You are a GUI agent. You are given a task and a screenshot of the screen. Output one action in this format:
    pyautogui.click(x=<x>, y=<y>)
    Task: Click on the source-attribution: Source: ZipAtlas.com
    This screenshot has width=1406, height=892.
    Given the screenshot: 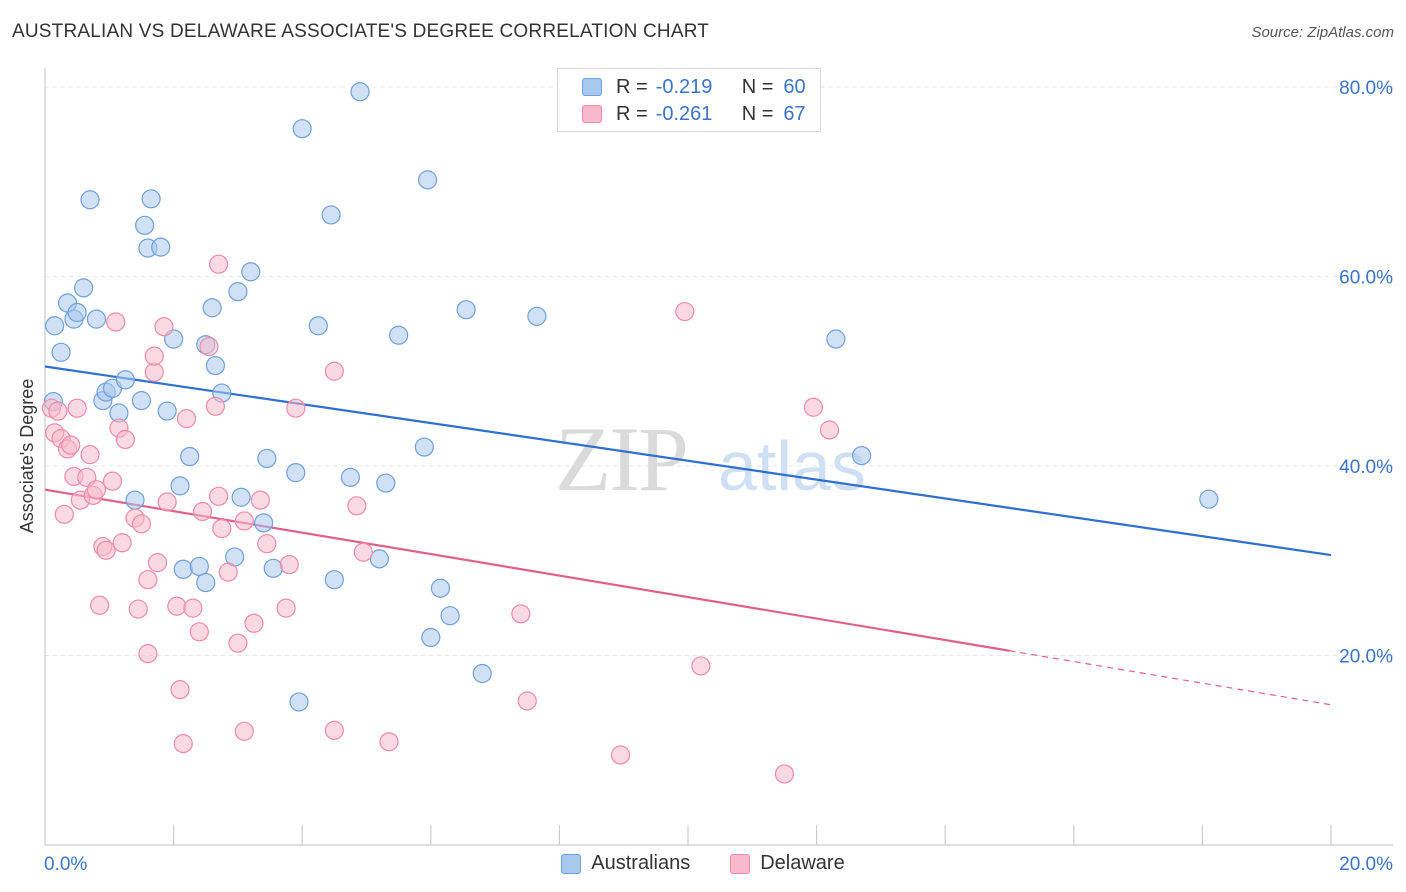 What is the action you would take?
    pyautogui.click(x=1322, y=32)
    